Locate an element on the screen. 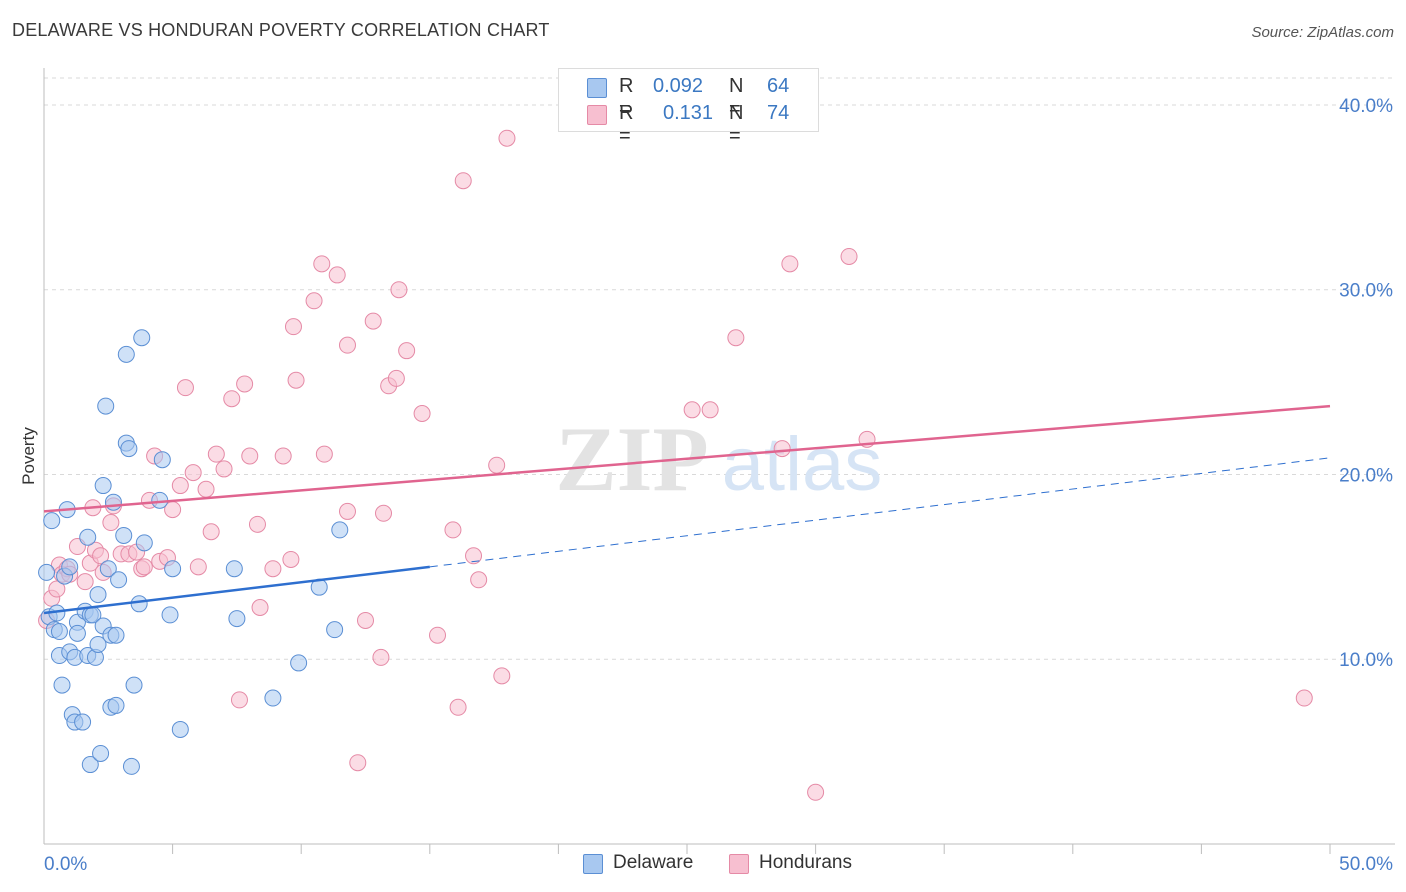 This screenshot has height=892, width=1406. legend-r-value: 0.092 is located at coordinates (678, 86).